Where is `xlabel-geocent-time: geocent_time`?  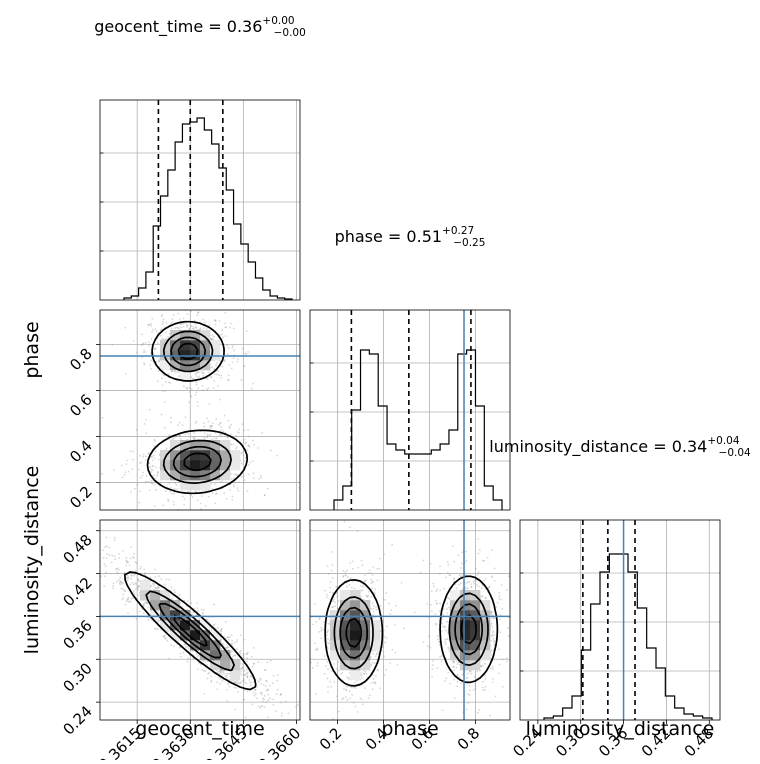 xlabel-geocent-time: geocent_time is located at coordinates (199, 729).